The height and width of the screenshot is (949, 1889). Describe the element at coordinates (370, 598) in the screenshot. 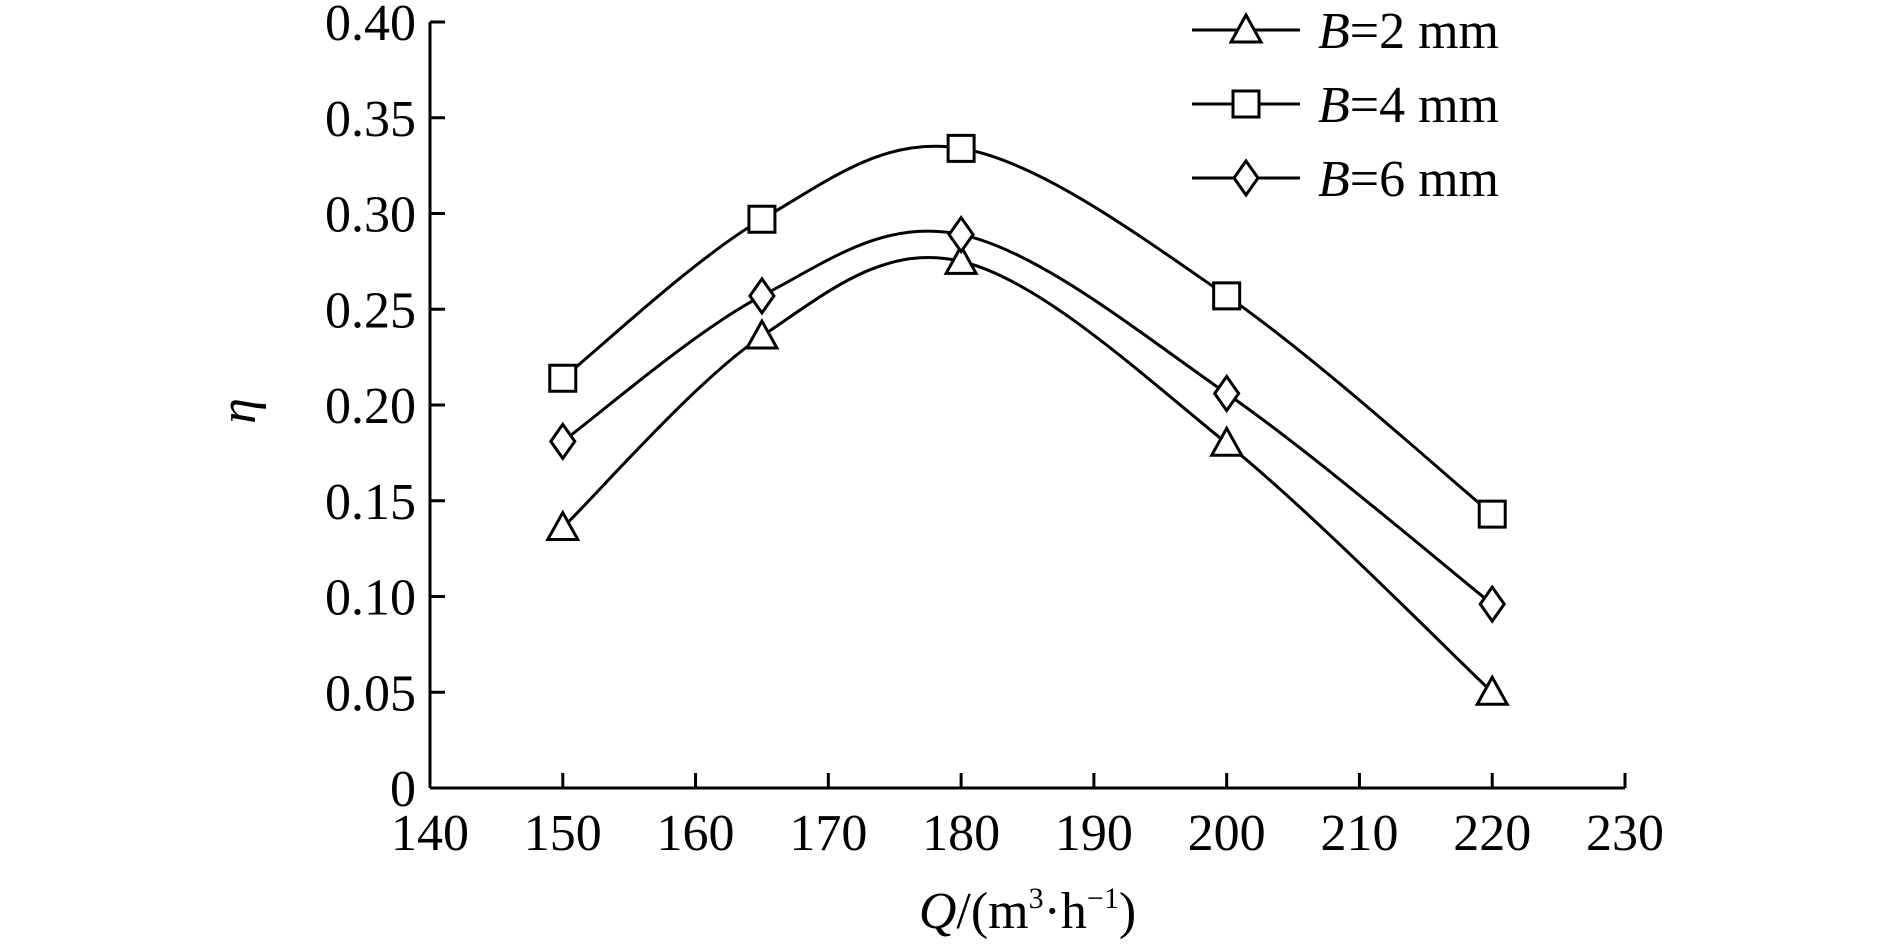

I see `y-tick-label: 0.10` at that location.